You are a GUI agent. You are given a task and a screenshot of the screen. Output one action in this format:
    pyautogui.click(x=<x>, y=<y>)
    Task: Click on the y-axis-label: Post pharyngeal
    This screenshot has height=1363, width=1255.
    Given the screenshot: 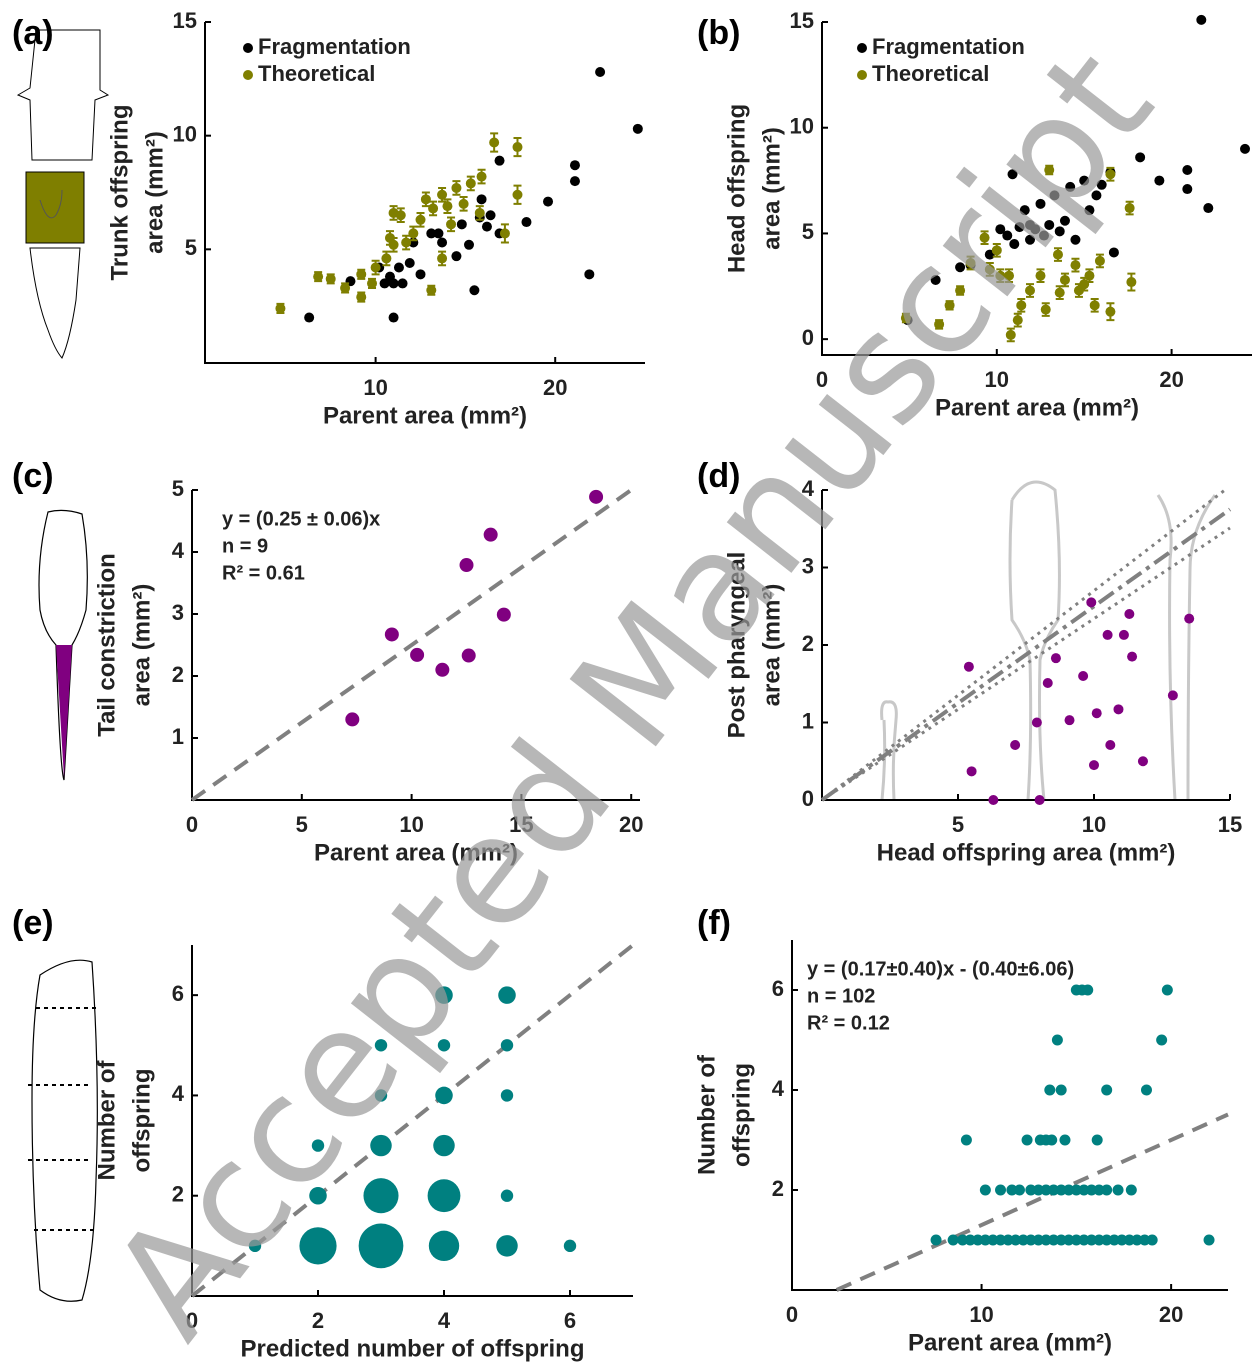 What is the action you would take?
    pyautogui.click(x=736, y=645)
    